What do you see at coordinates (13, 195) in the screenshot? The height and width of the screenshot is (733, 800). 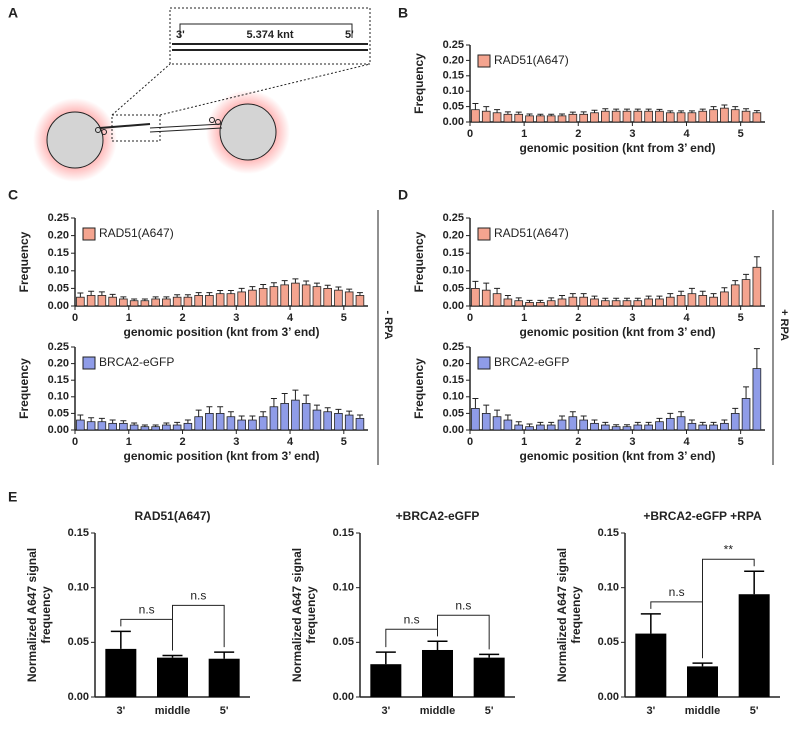 I see `panel-label: C` at bounding box center [13, 195].